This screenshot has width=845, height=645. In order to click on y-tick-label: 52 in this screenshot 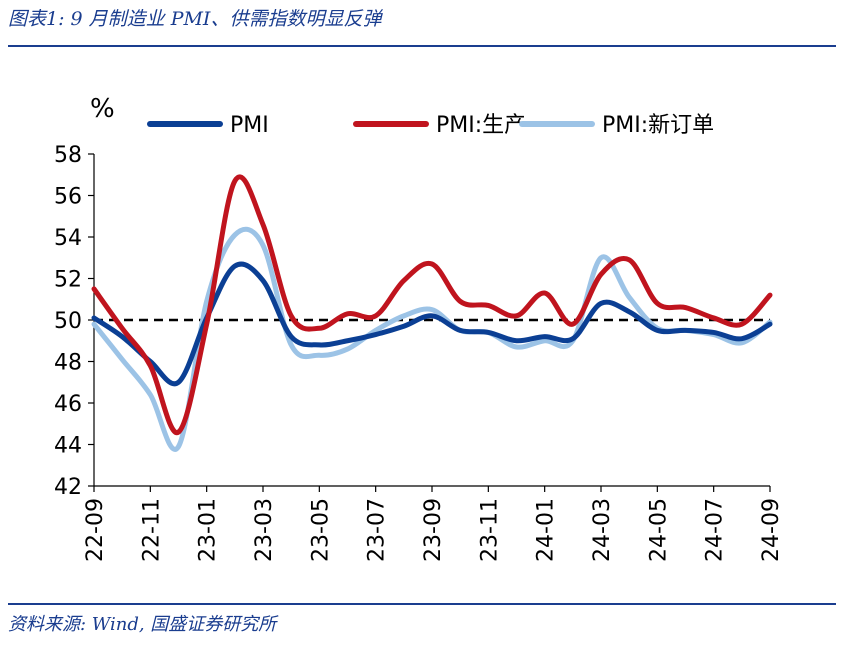, I will do `click(68, 280)`.